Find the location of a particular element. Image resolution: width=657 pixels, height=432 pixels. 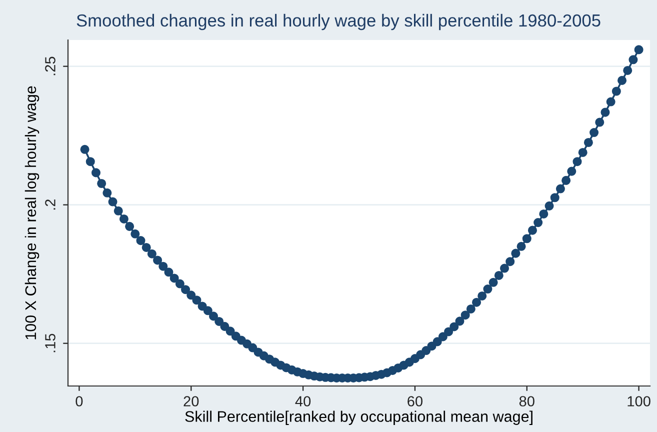

x-tick-label: 40 is located at coordinates (303, 401).